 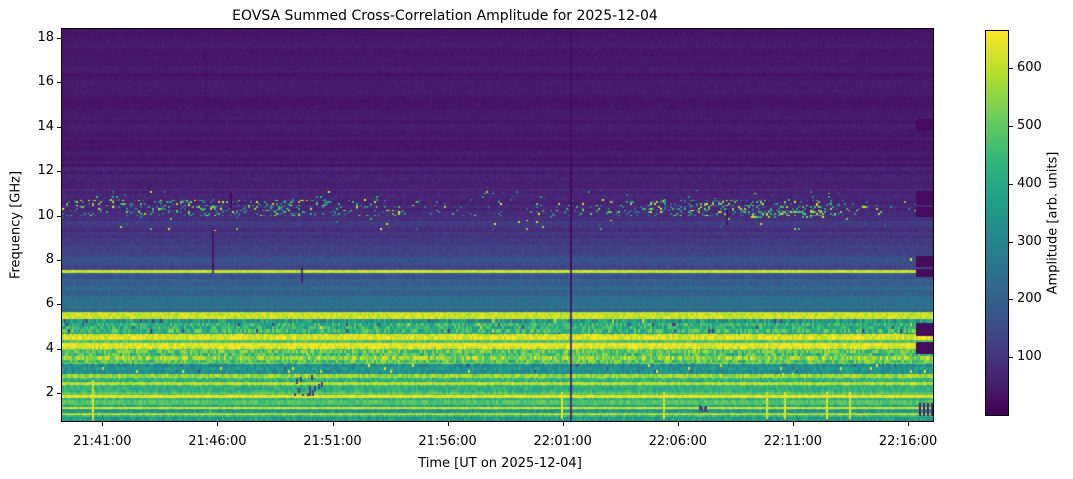 What do you see at coordinates (102, 441) in the screenshot?
I see `x-tick-label: 21:41:00` at bounding box center [102, 441].